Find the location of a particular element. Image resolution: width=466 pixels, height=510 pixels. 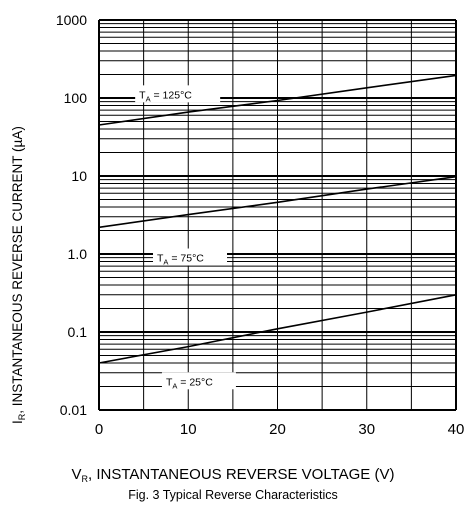

x-tick-label: 20 is located at coordinates (277, 429).